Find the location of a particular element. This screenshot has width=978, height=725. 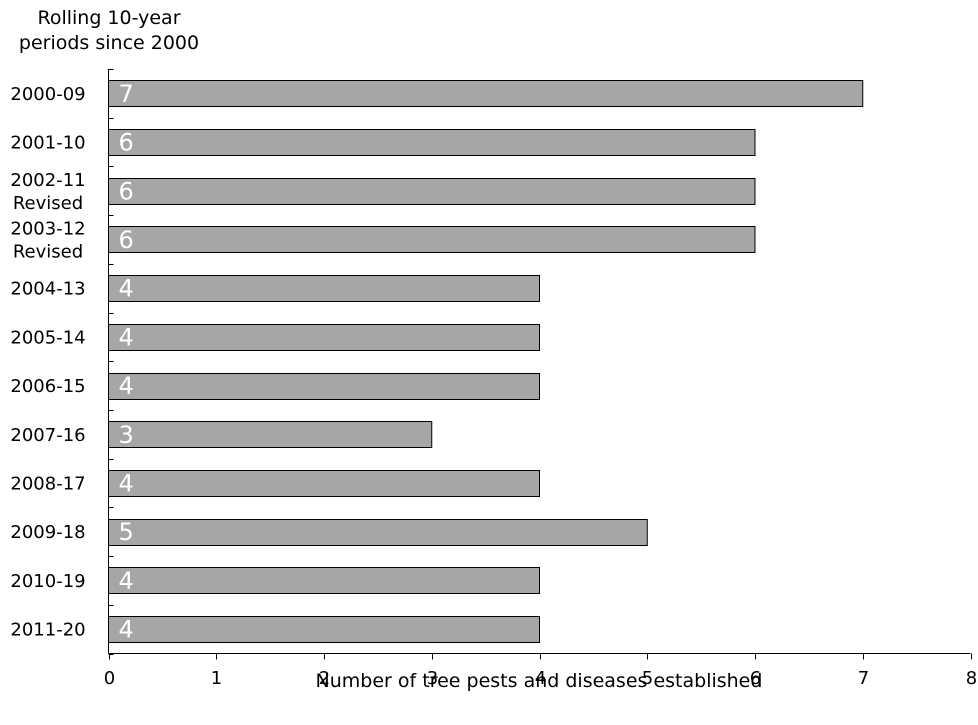

x-tick-label: 0 is located at coordinates (109, 678).